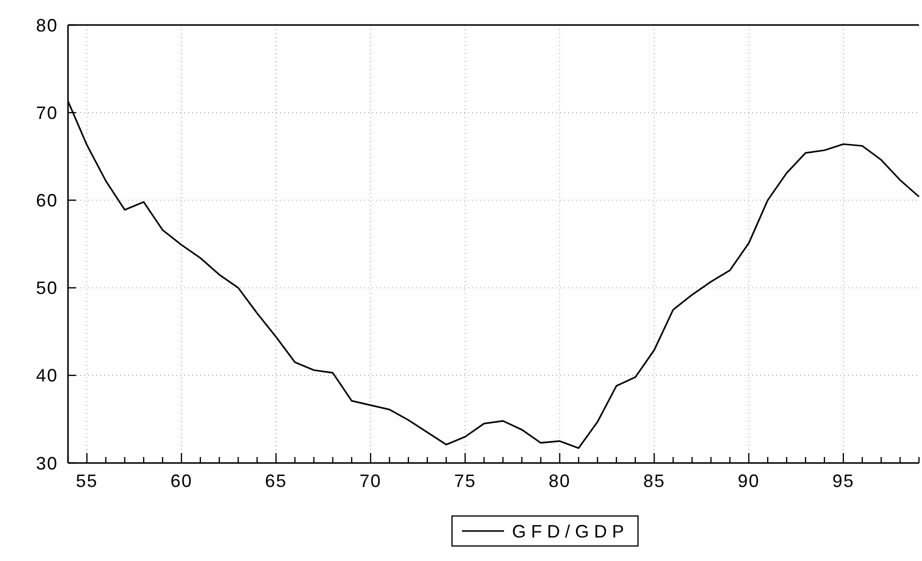 The height and width of the screenshot is (561, 922). What do you see at coordinates (654, 481) in the screenshot?
I see `x-tick-label: 85` at bounding box center [654, 481].